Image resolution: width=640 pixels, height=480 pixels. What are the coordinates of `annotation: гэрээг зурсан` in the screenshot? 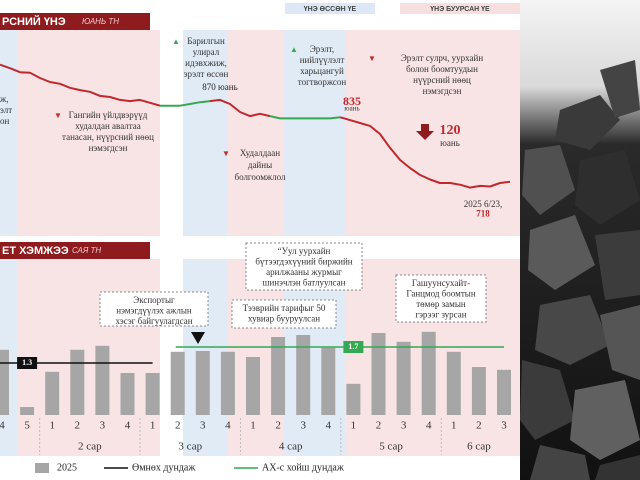 It's located at (440, 315).